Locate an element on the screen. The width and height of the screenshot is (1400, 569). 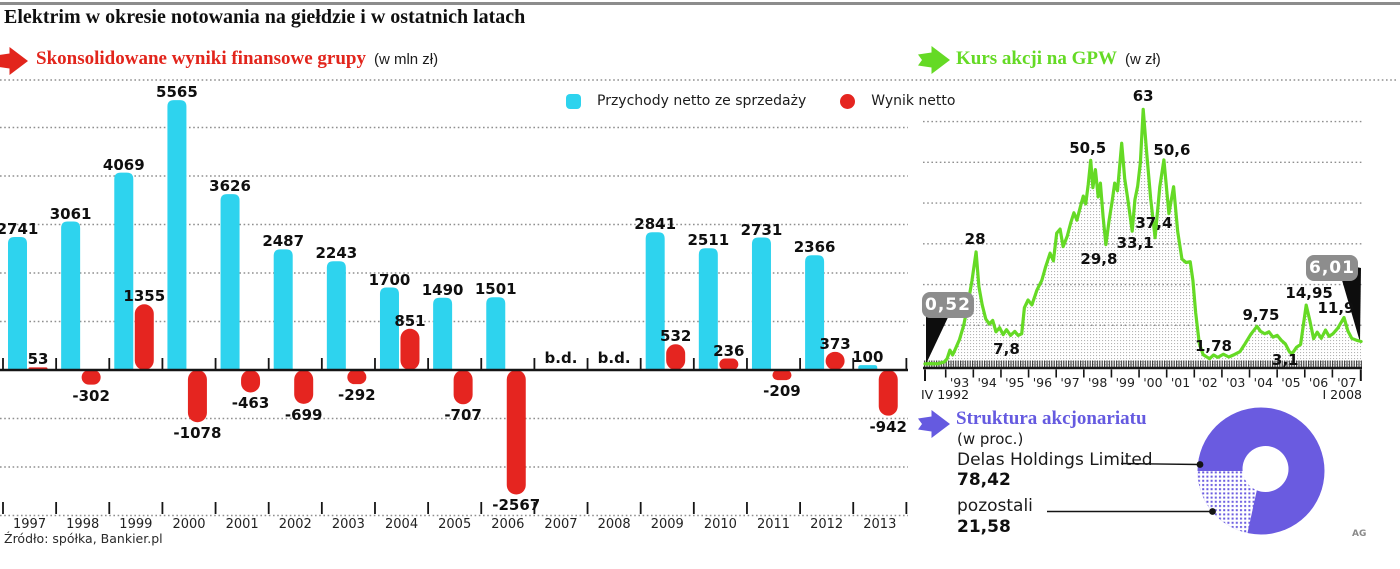
ownership-arrow-icon is located at coordinates (934, 424).